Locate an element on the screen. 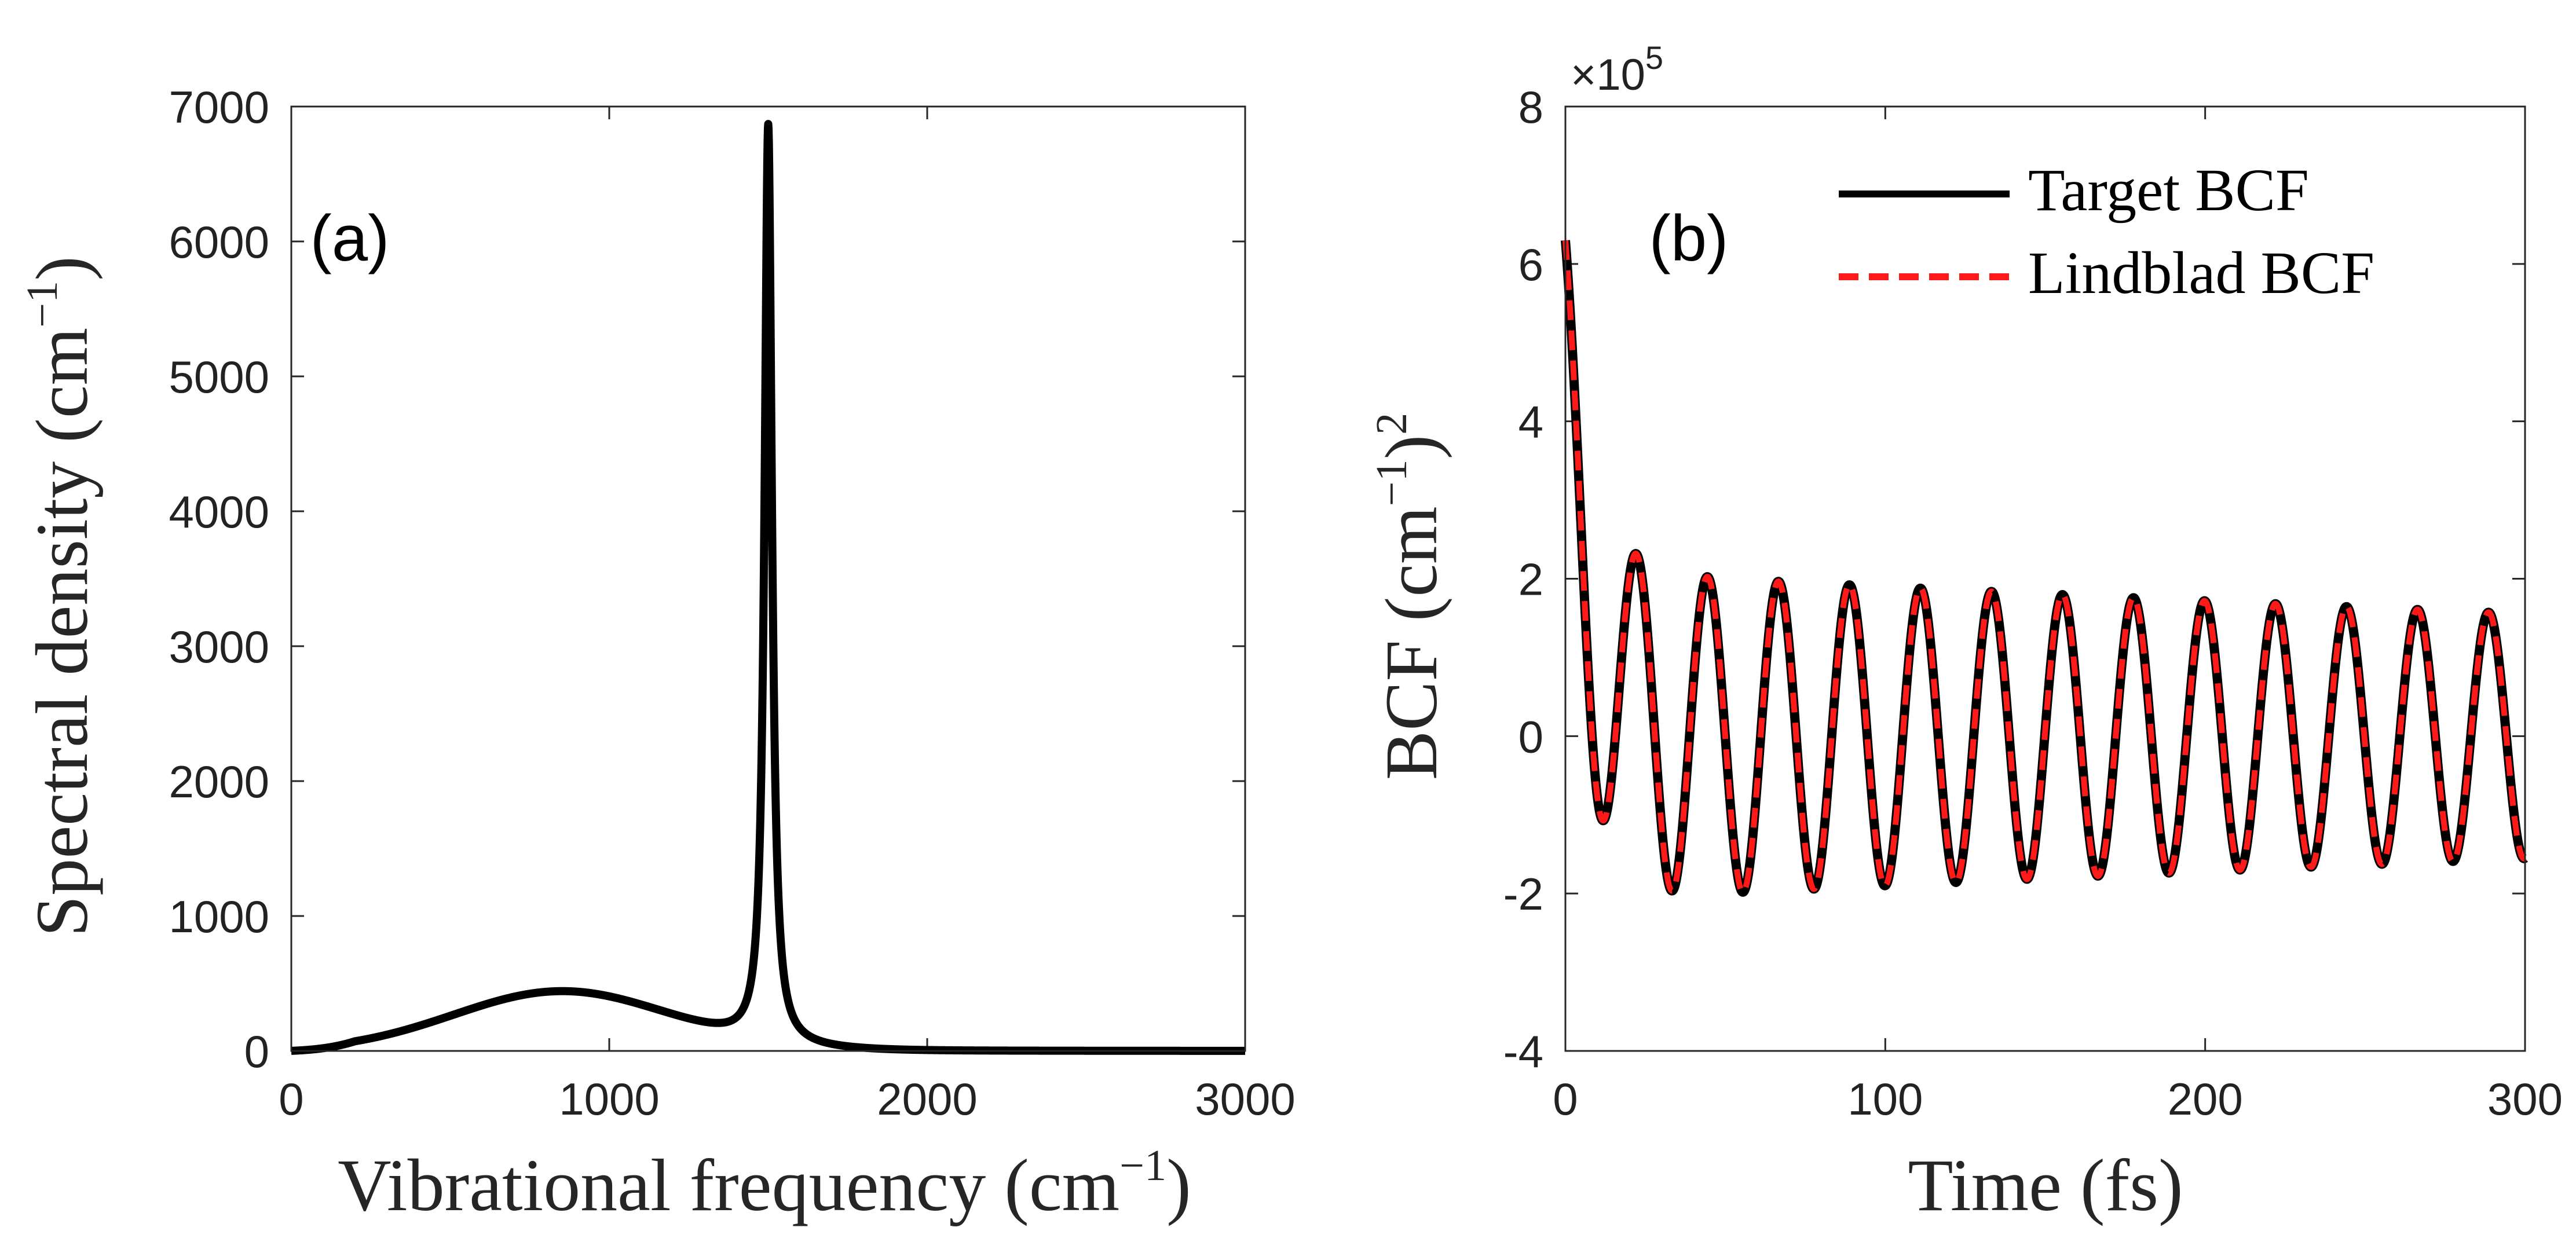 The height and width of the screenshot is (1253, 2576). a-y-tick-label: 3000 is located at coordinates (219, 646).